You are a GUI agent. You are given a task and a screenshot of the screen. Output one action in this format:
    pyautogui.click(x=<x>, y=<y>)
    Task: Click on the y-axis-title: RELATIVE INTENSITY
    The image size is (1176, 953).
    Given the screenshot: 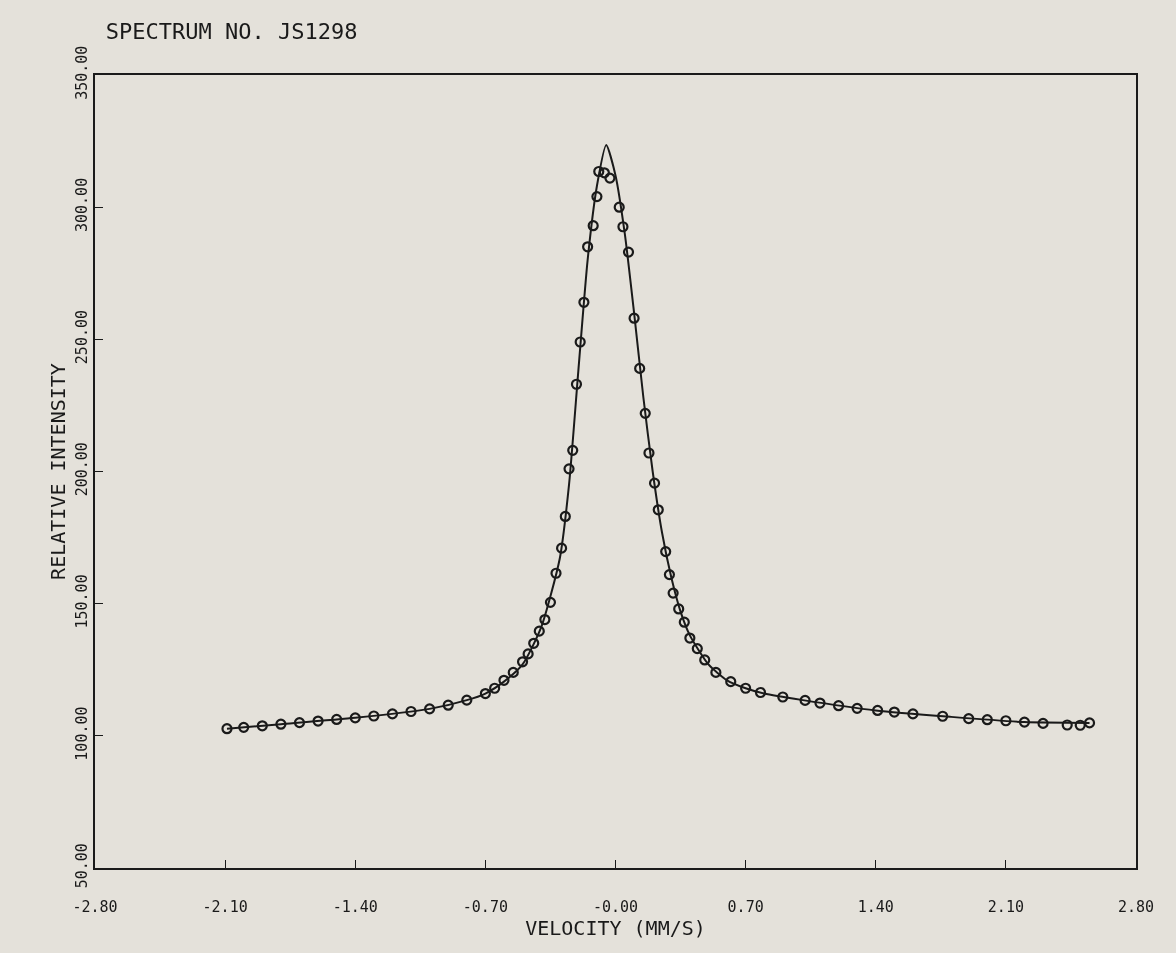 What is the action you would take?
    pyautogui.click(x=58, y=471)
    